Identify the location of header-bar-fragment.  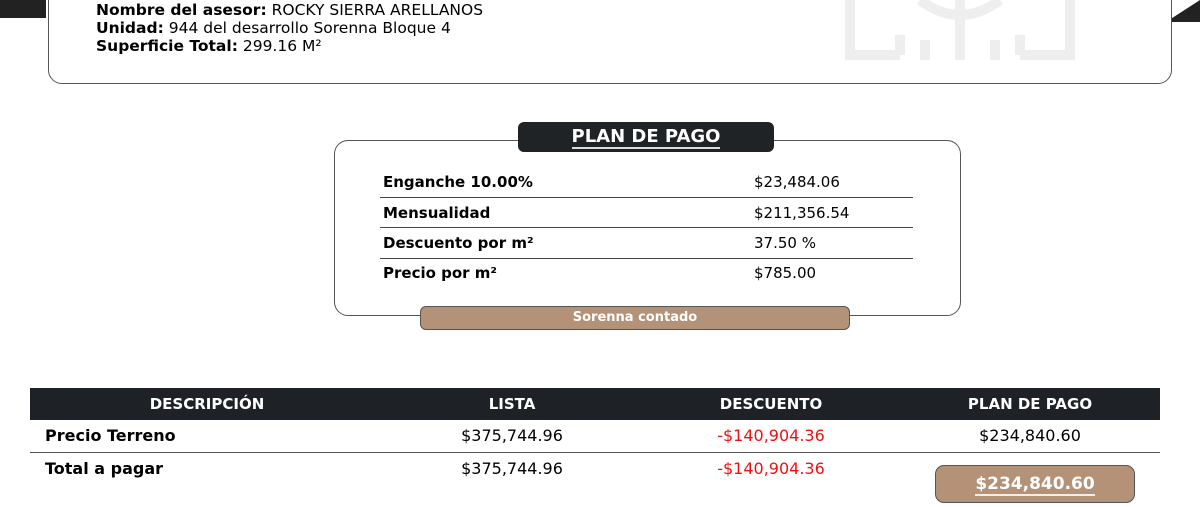
(23, 9).